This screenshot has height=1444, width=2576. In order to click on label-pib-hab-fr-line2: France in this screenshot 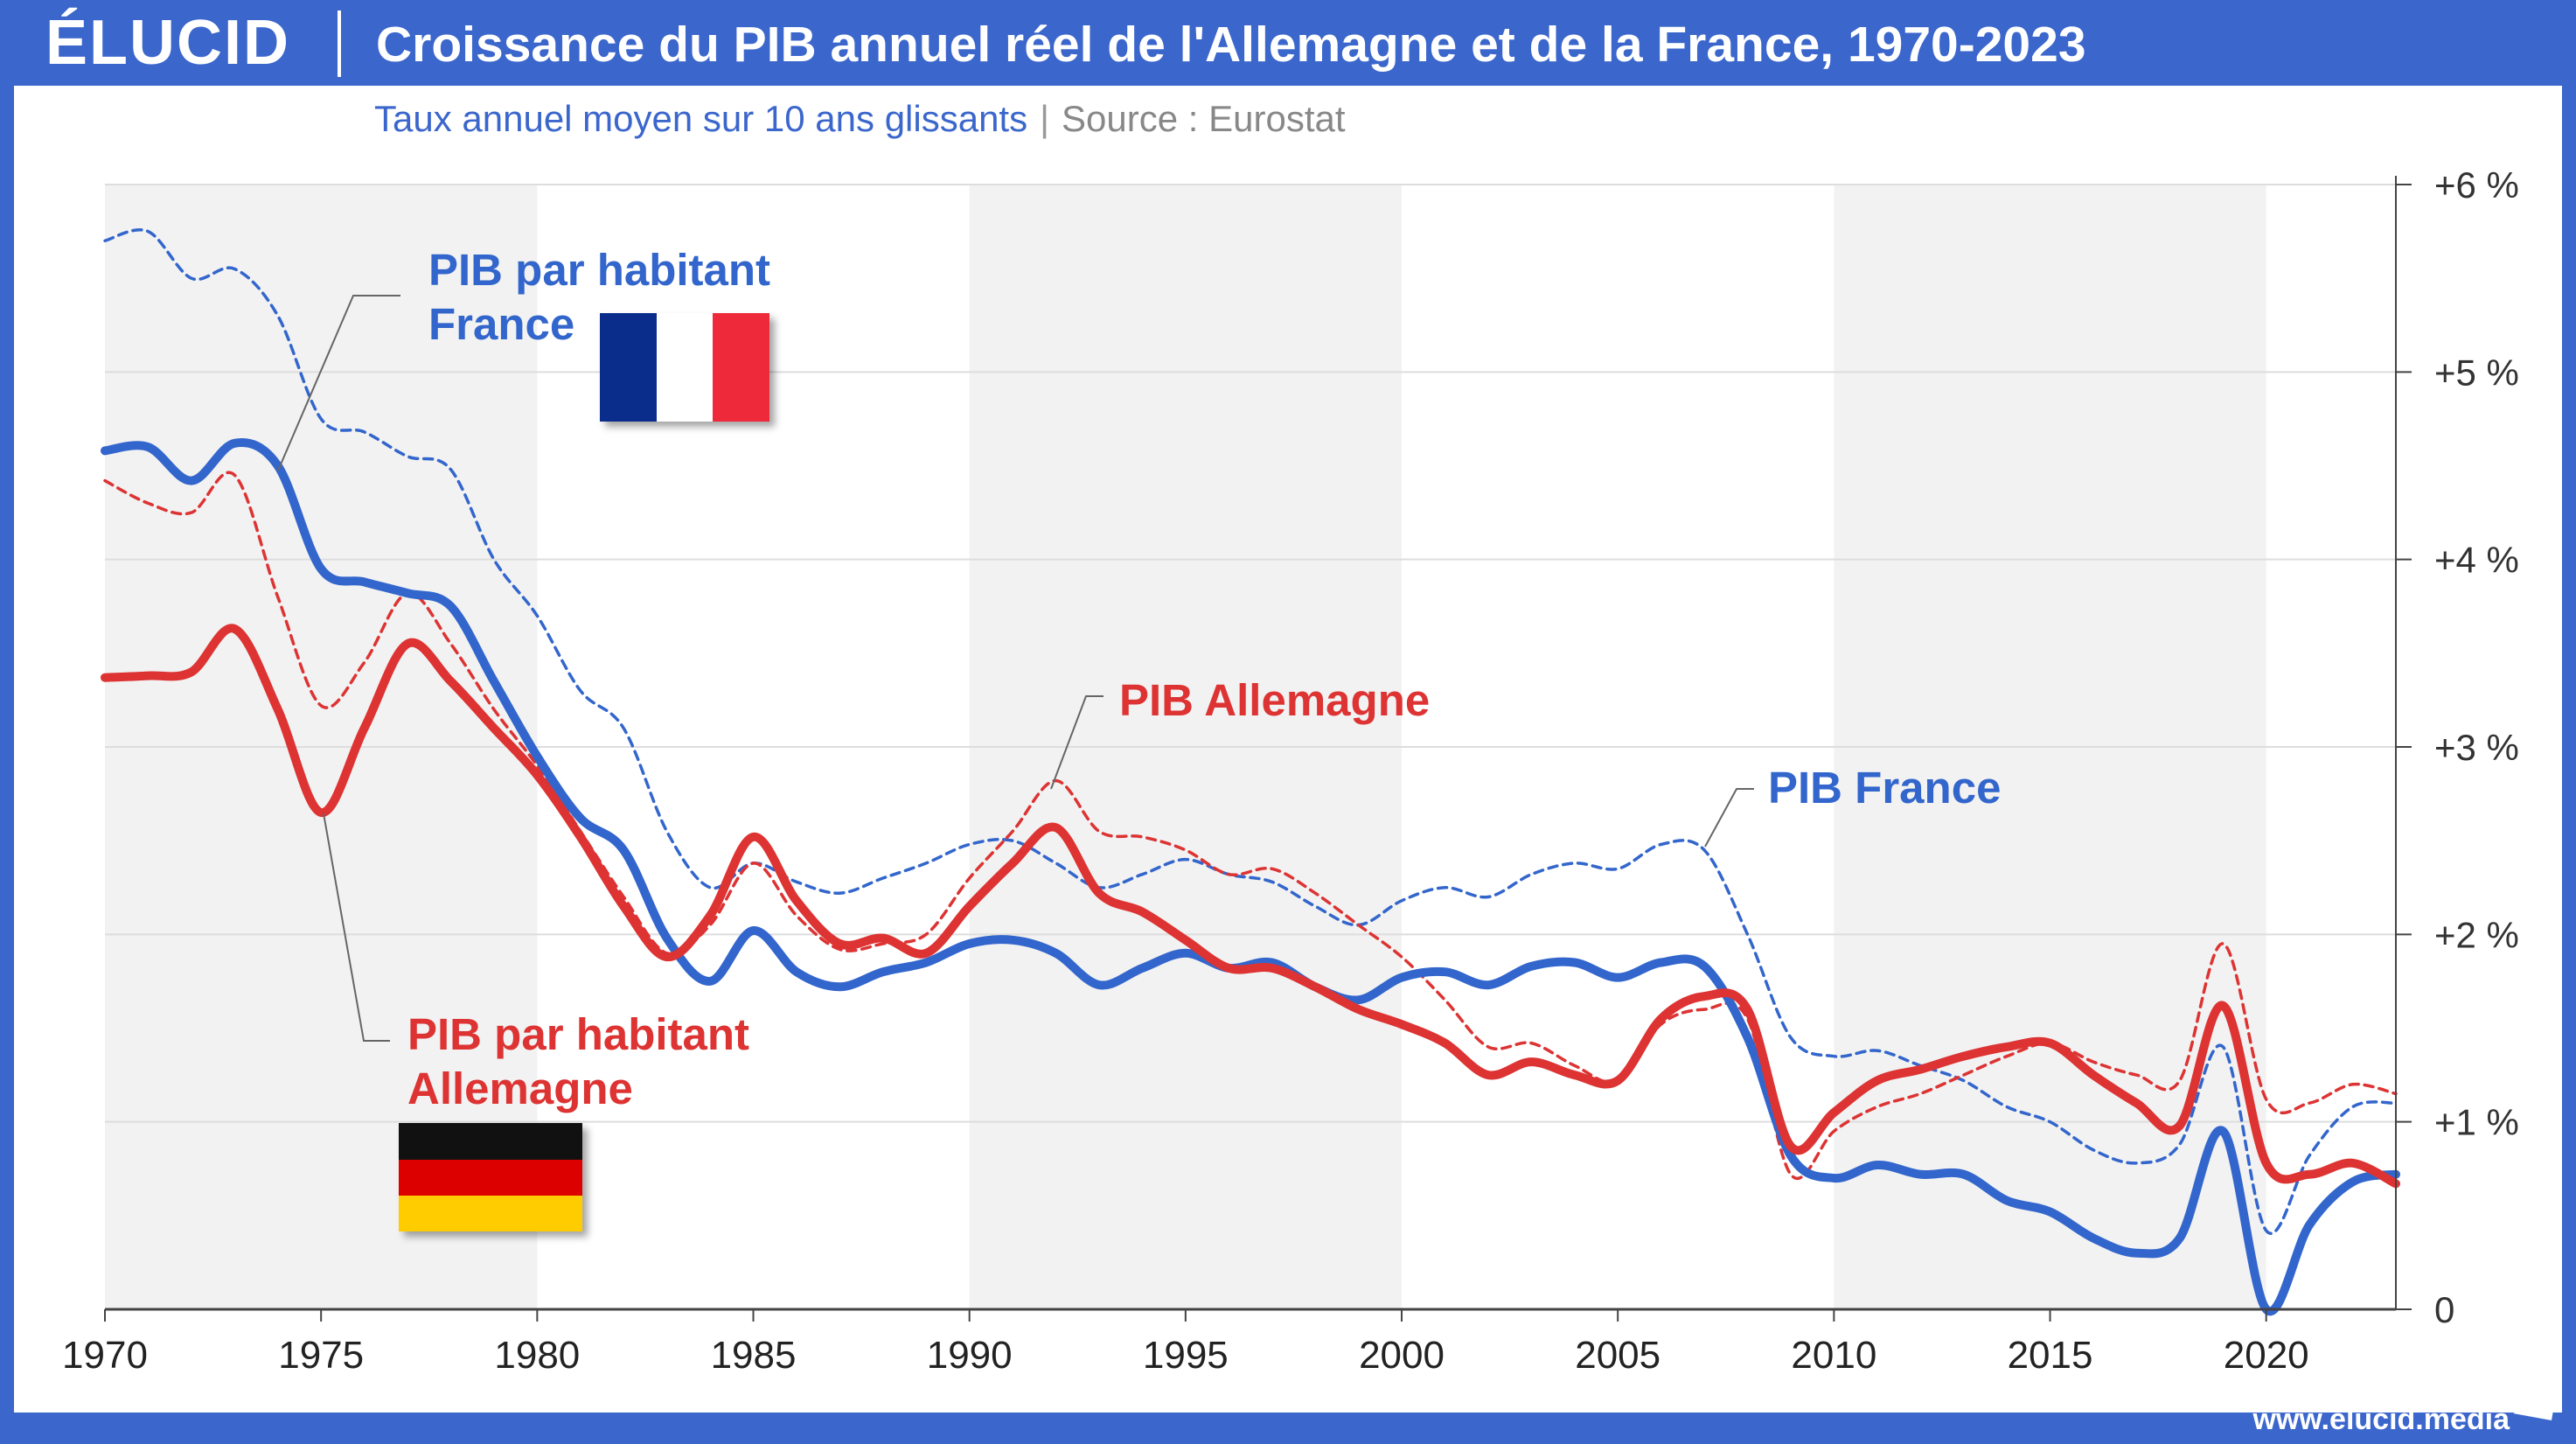, I will do `click(501, 324)`.